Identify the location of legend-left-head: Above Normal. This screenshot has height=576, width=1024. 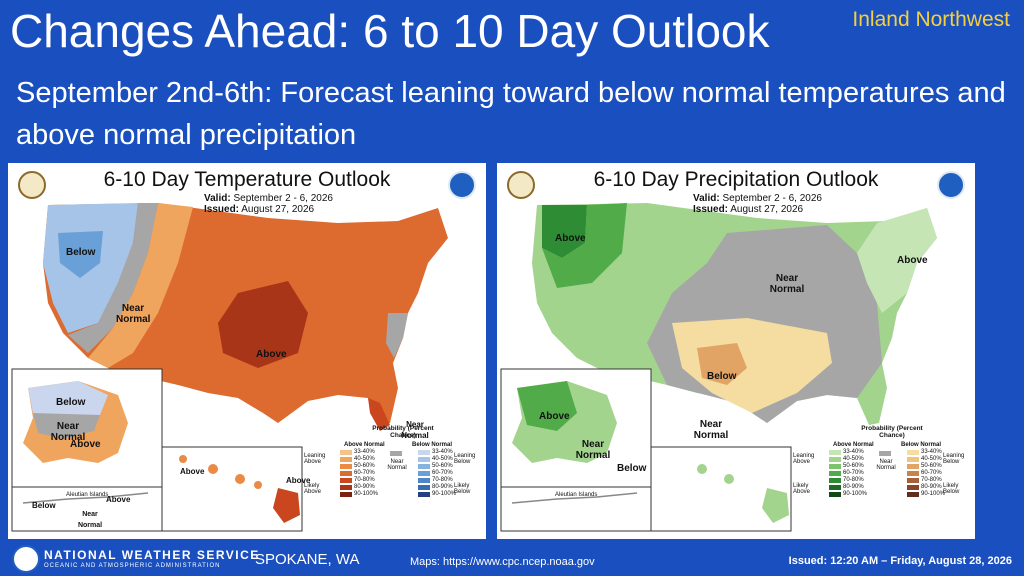
(364, 445).